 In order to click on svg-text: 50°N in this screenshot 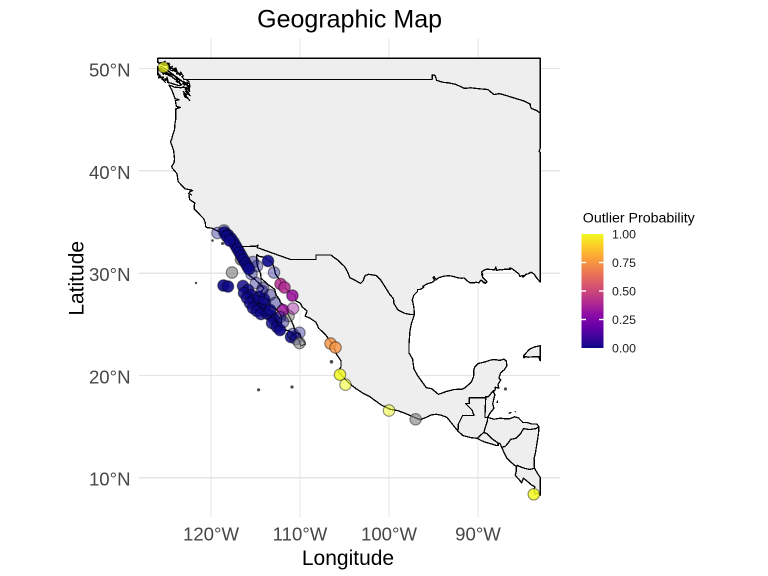, I will do `click(110, 70)`.